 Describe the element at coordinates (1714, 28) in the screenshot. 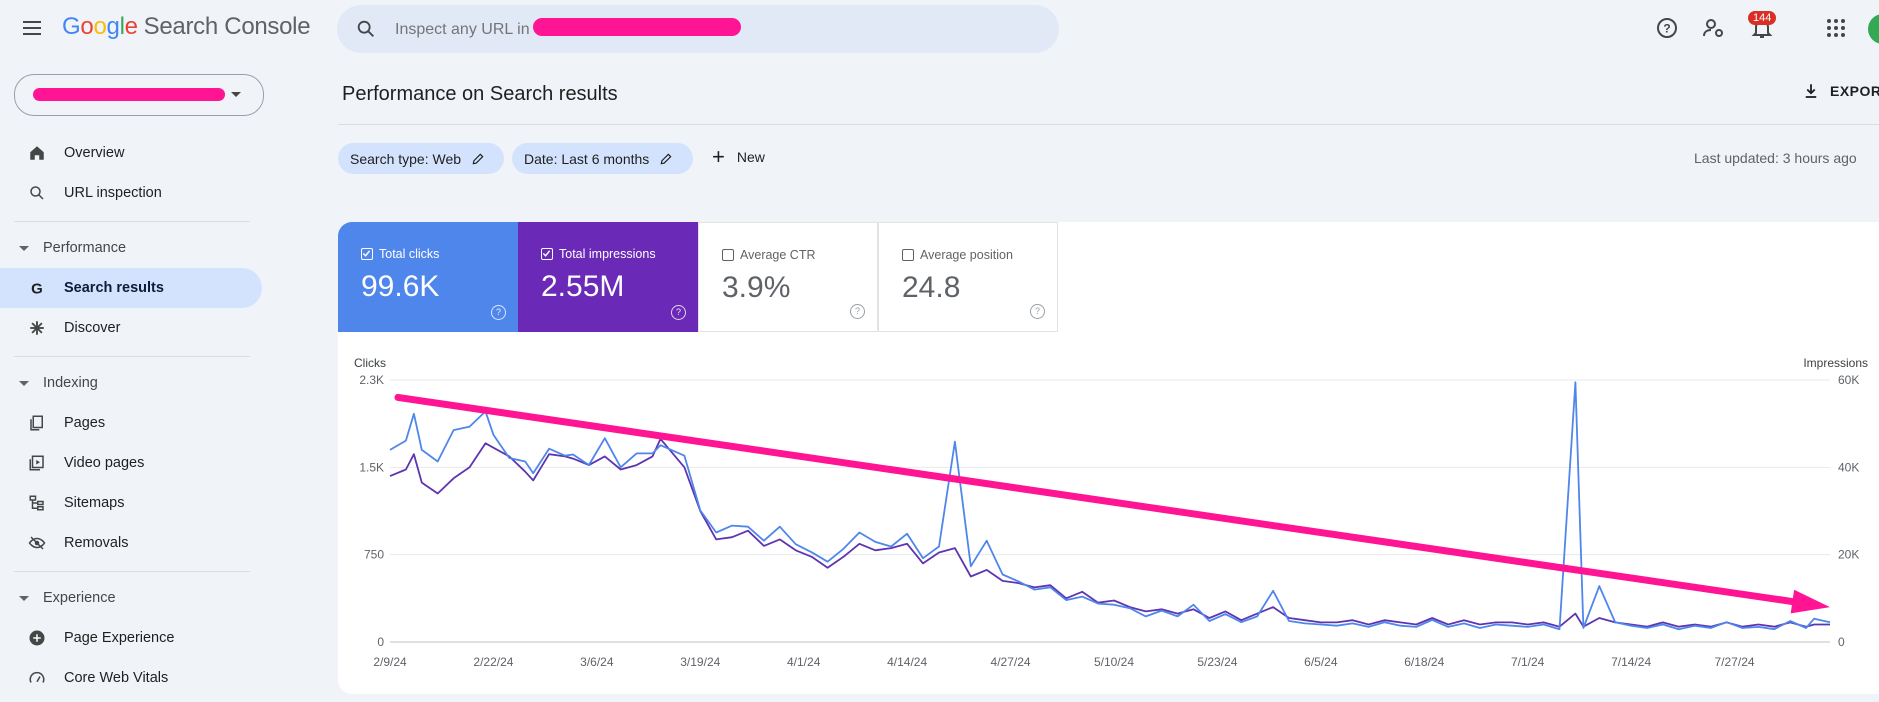

I see `manage-users-icon` at that location.